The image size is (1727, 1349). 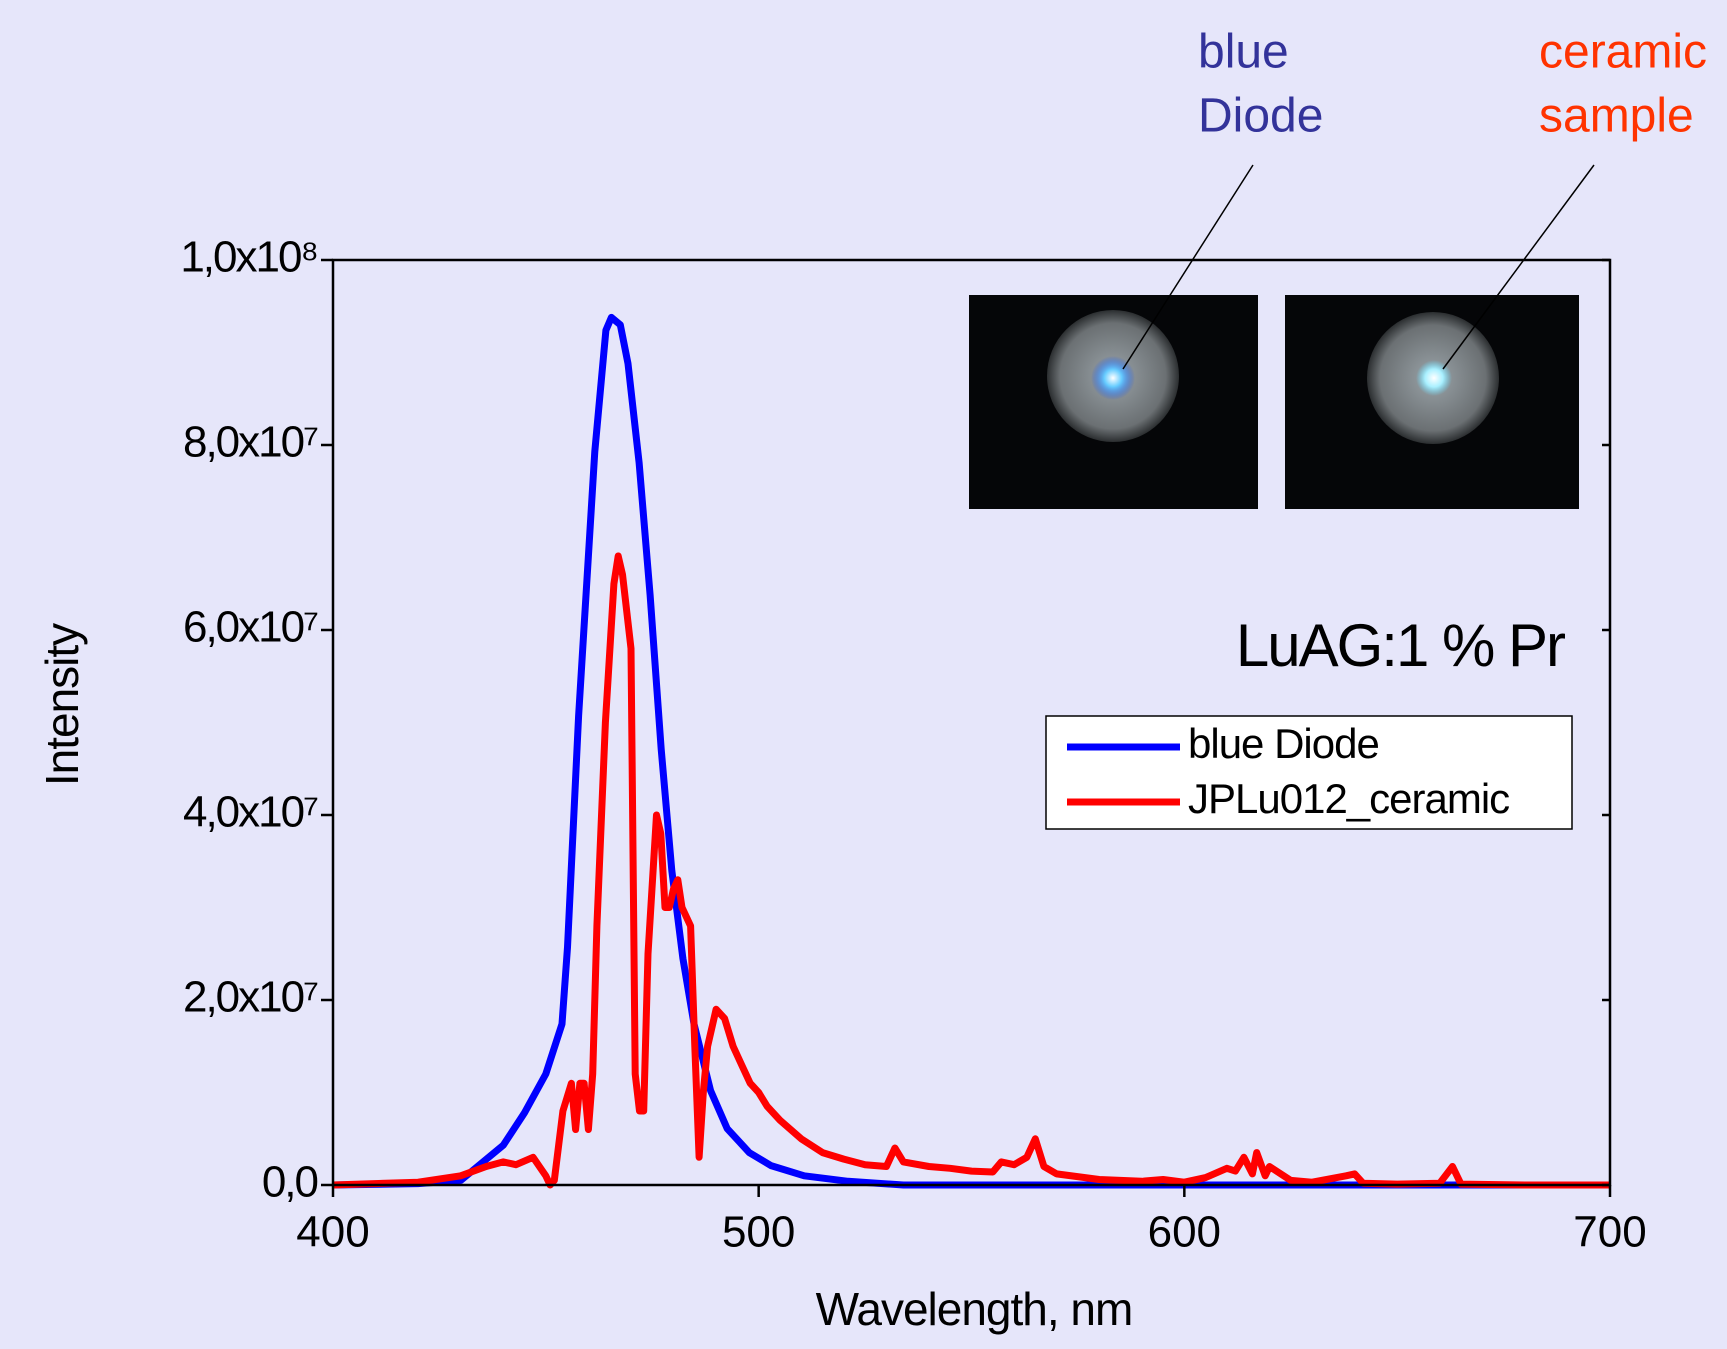 I want to click on x-tick-label: 700, so click(x=1609, y=1232).